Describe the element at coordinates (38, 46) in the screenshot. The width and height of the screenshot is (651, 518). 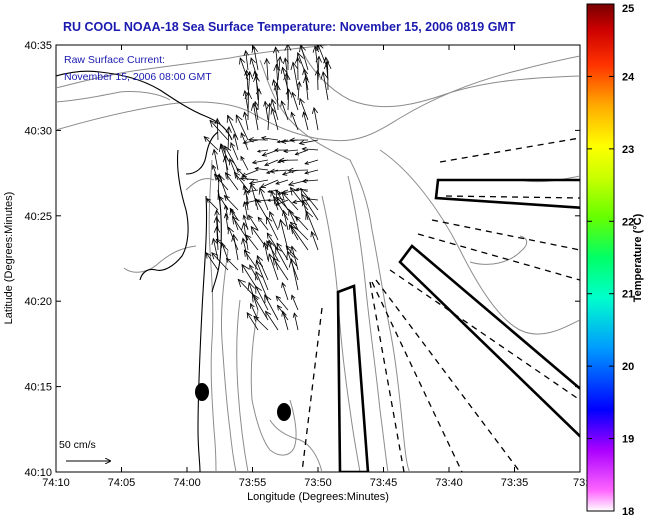
I see `y-tick-label: 40:35` at that location.